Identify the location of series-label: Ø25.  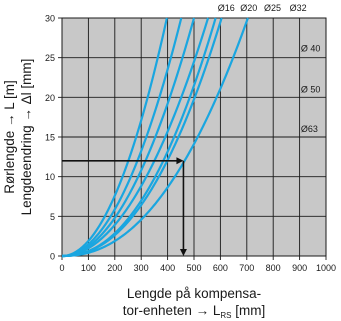
(272, 8).